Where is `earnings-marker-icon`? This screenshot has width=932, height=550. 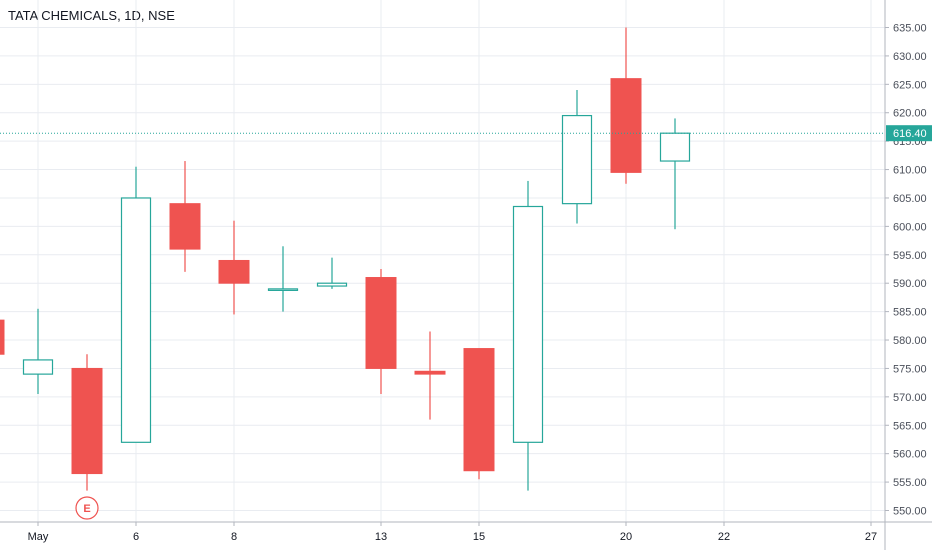 earnings-marker-icon is located at coordinates (87, 508).